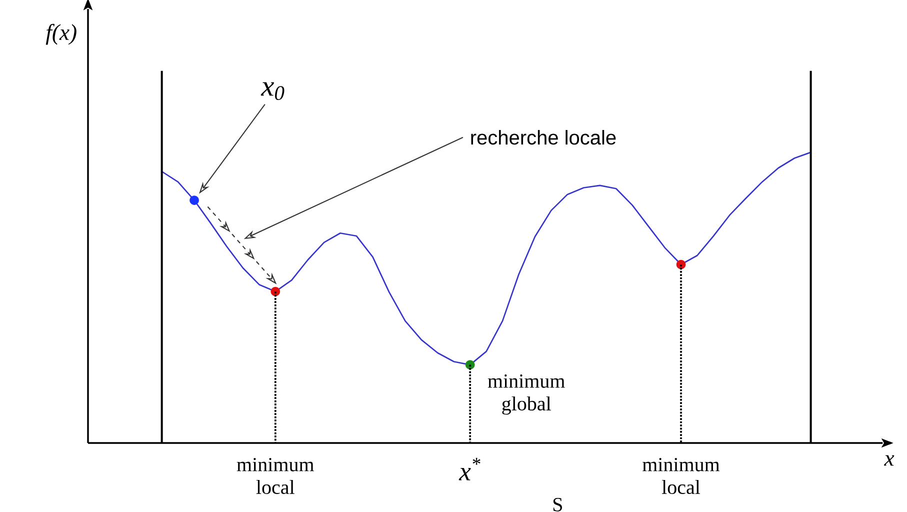  Describe the element at coordinates (61, 34) in the screenshot. I see `text: f(x)` at that location.